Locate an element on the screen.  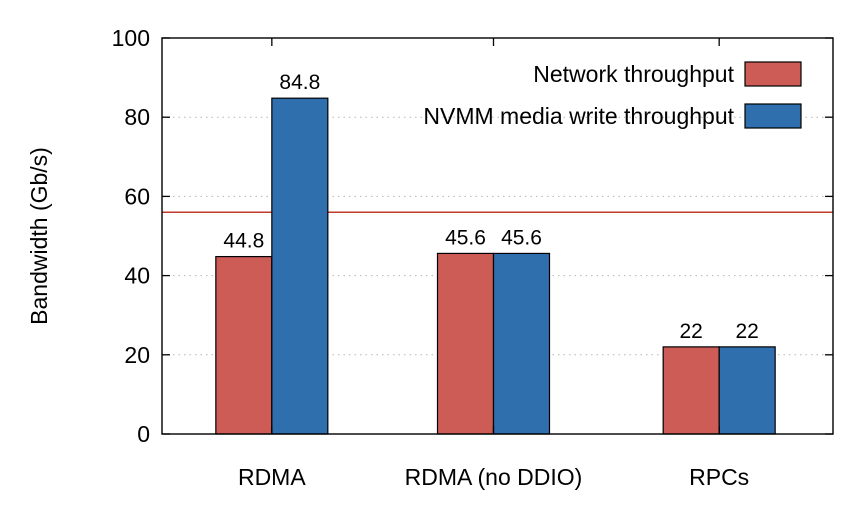
x-tick-label-2: RPCs is located at coordinates (719, 477).